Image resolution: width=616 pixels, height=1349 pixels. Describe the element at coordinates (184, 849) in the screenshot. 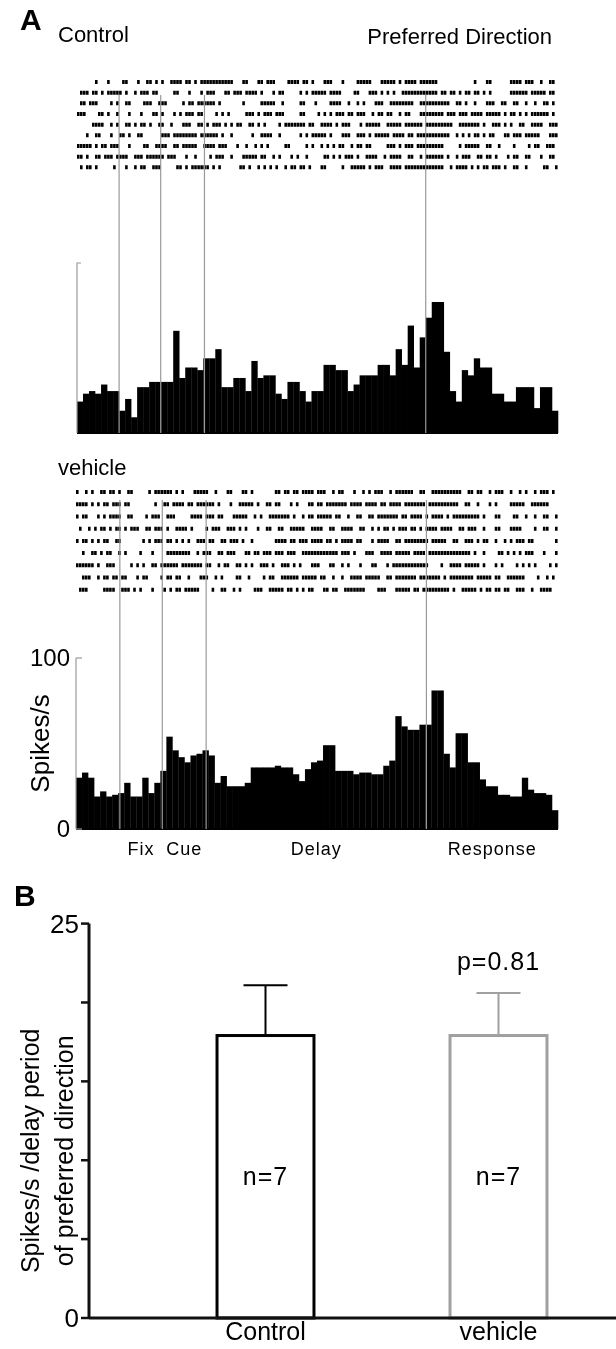

I see `text: Cue` at that location.